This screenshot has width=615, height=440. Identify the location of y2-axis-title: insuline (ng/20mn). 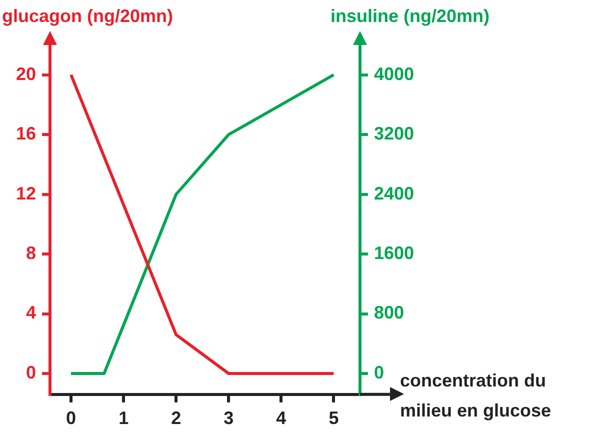
(410, 16).